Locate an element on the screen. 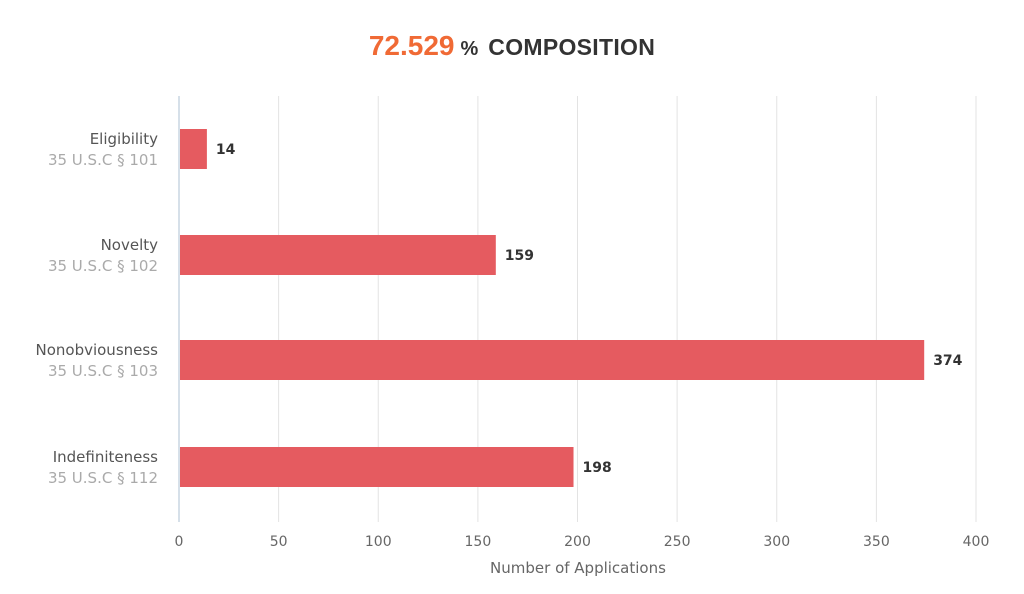 The height and width of the screenshot is (594, 1024). x-tick-label: 200 is located at coordinates (577, 542).